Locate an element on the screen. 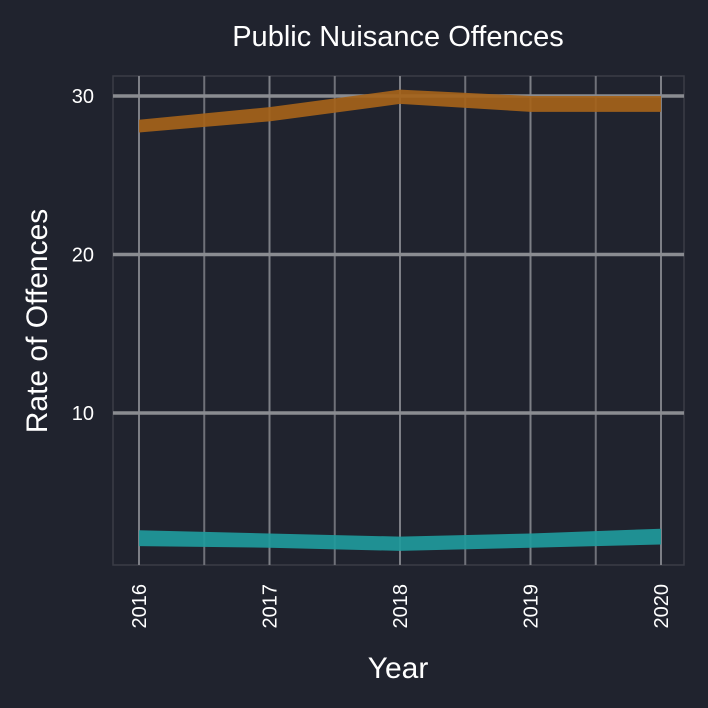 This screenshot has height=708, width=708. y-tick-label: 30 is located at coordinates (83, 97).